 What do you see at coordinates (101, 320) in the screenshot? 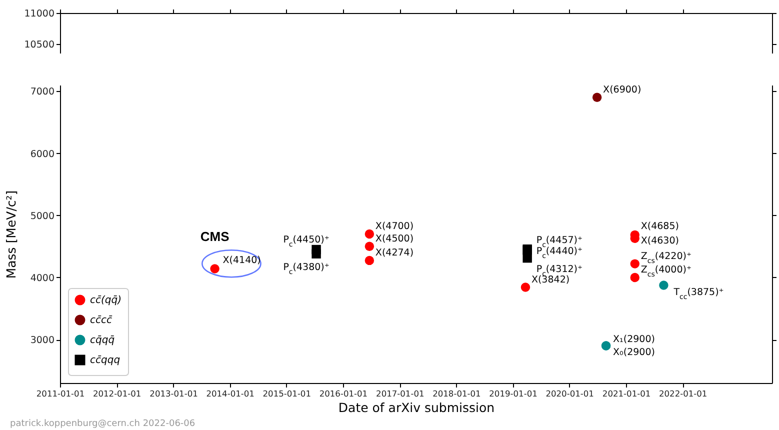
I see `legend-label: cc̄cc̄` at bounding box center [101, 320].